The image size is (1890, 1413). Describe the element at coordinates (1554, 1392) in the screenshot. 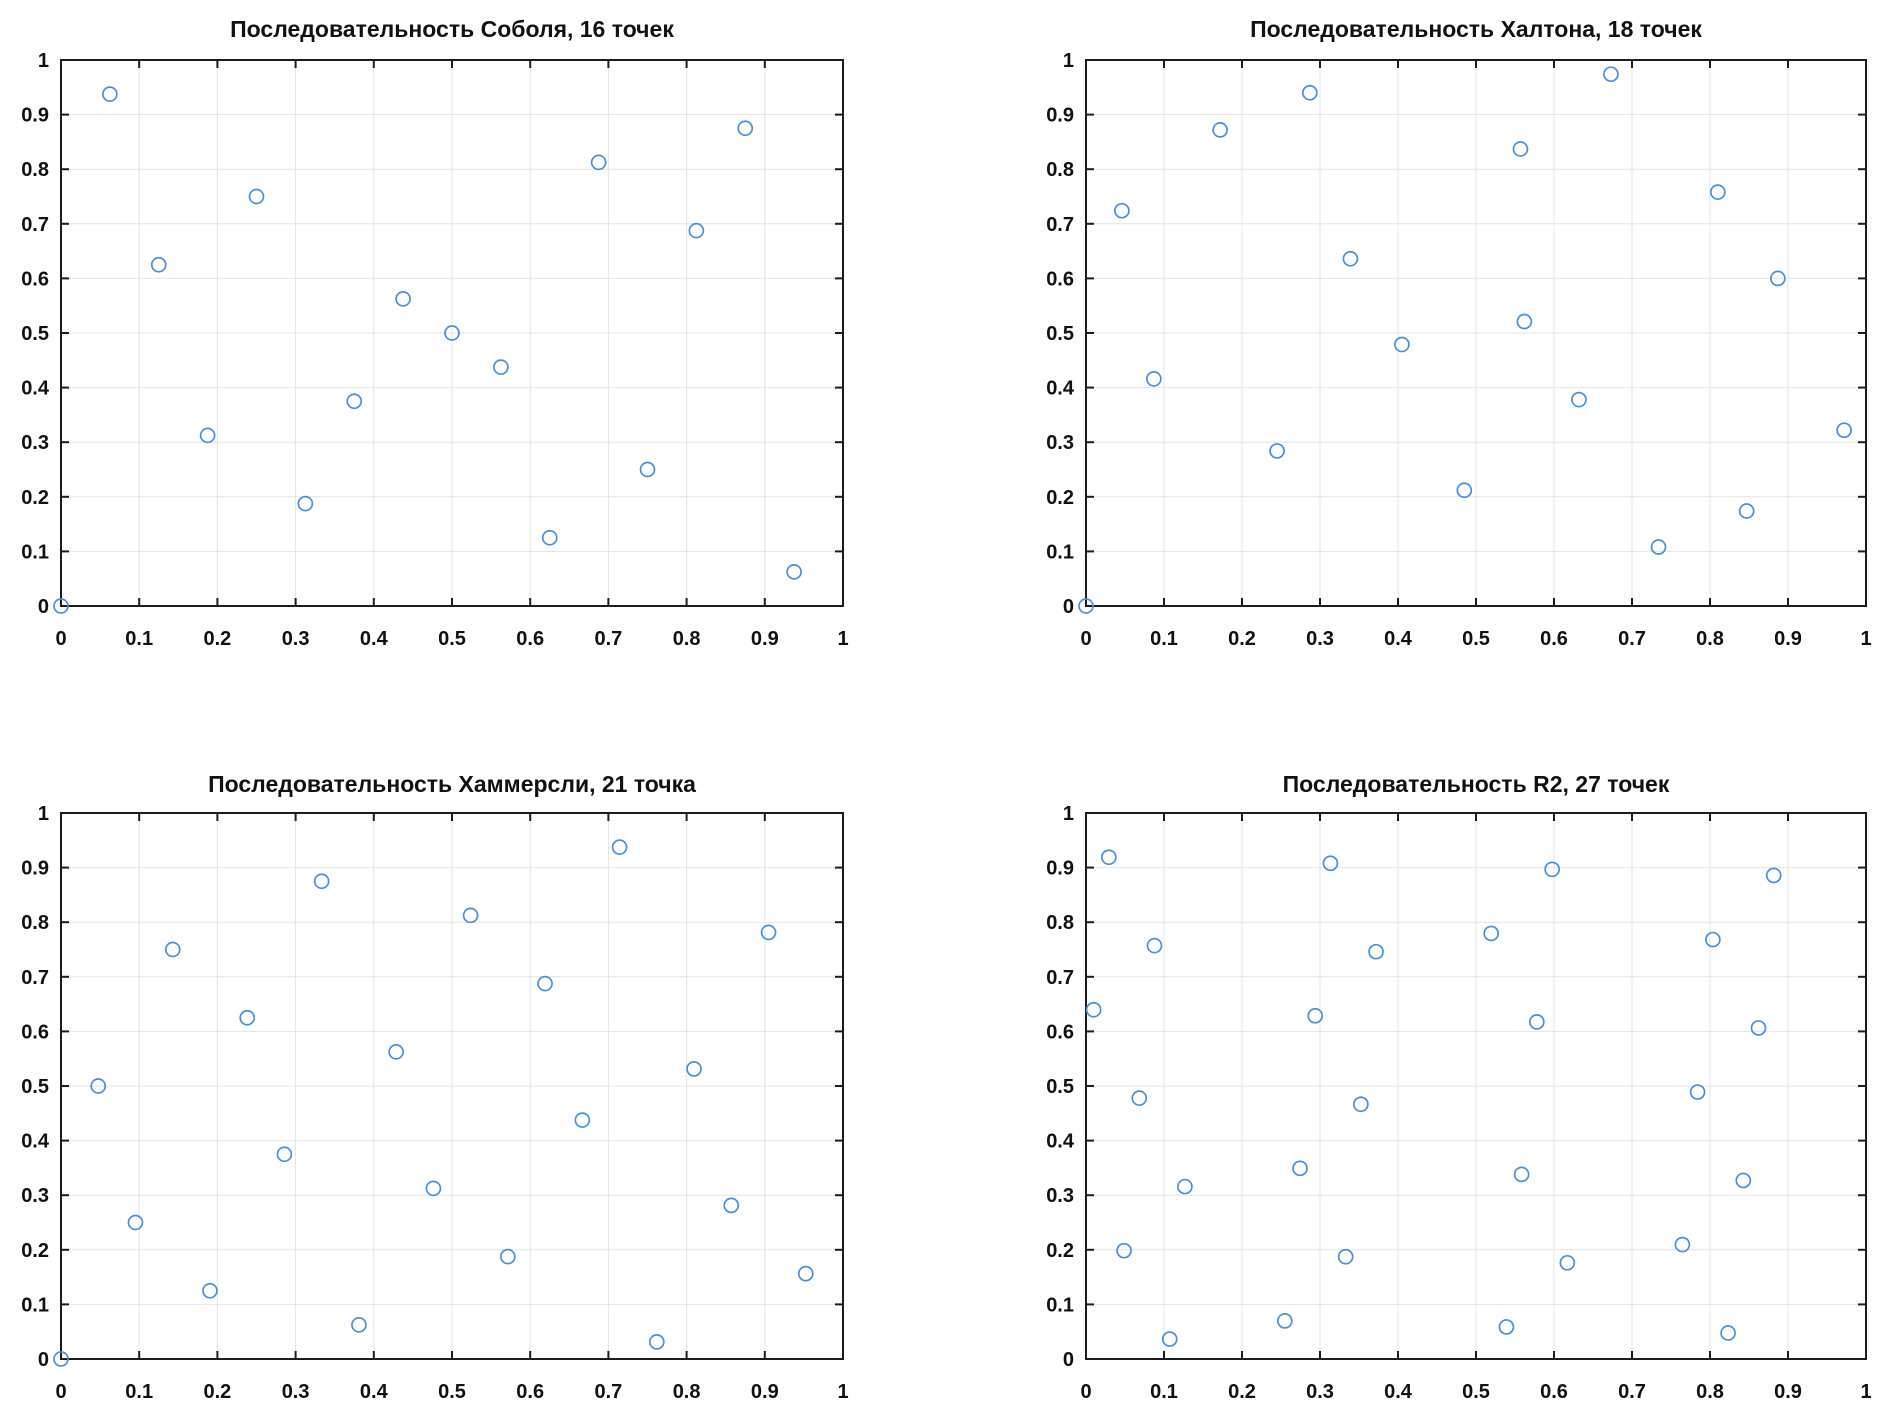

I see `x-tick-label: 0.6` at that location.